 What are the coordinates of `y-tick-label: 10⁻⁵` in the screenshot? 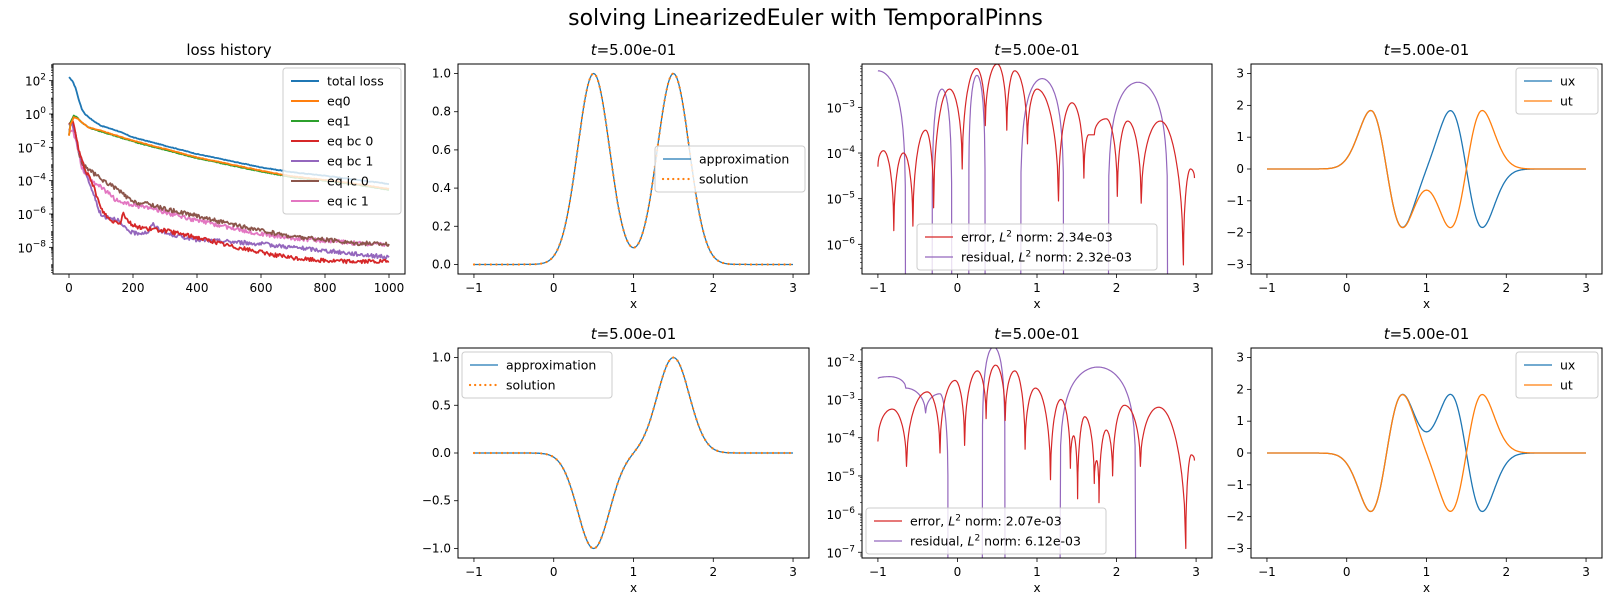 It's located at (840, 199).